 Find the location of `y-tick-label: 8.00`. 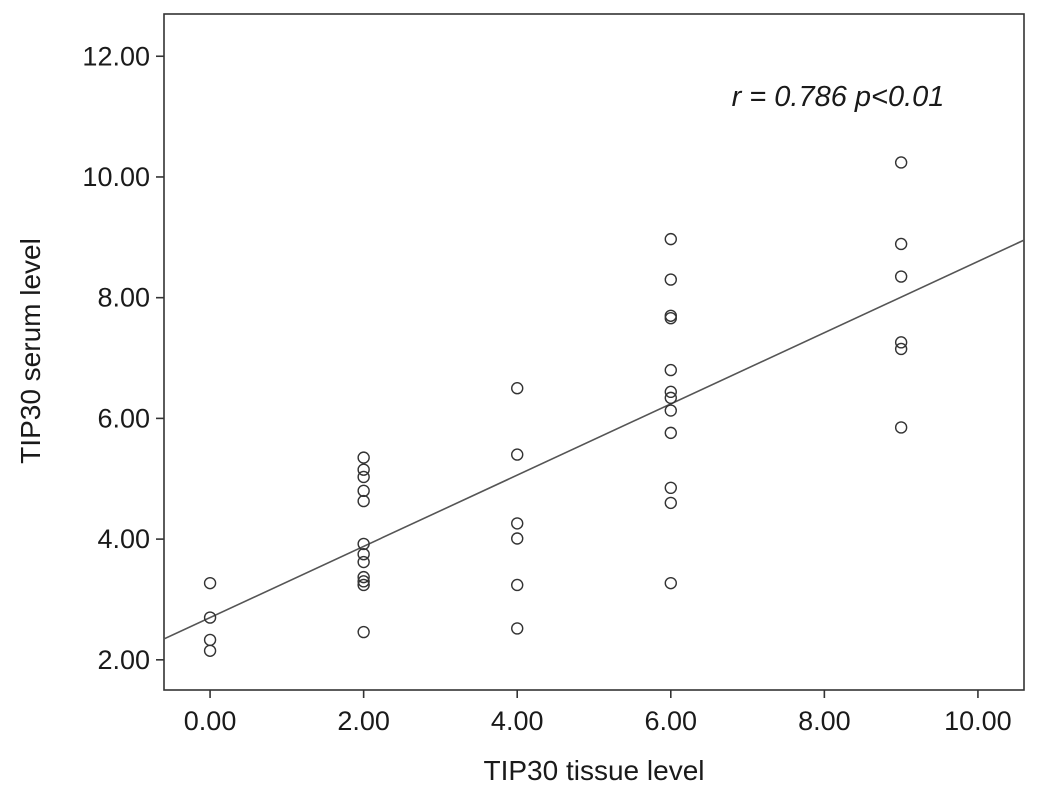

y-tick-label: 8.00 is located at coordinates (123, 298).